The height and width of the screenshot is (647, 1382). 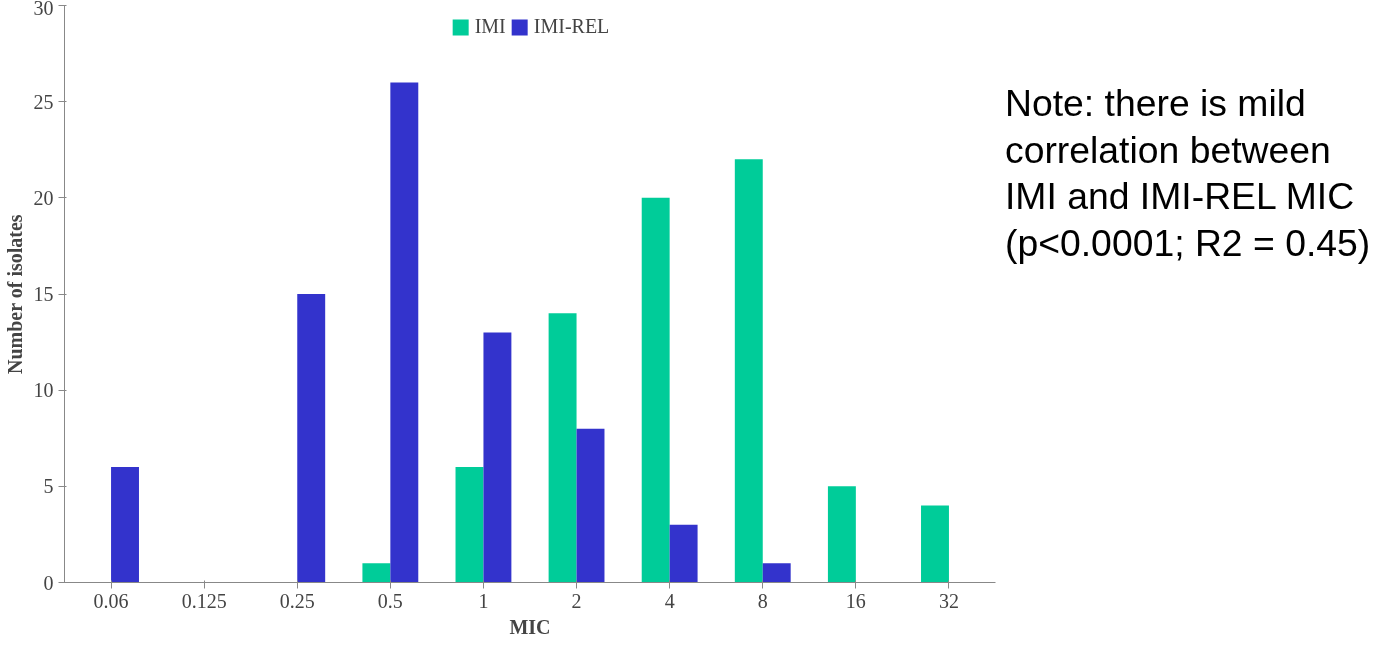 What do you see at coordinates (43, 390) in the screenshot?
I see `y-tick-label: 10` at bounding box center [43, 390].